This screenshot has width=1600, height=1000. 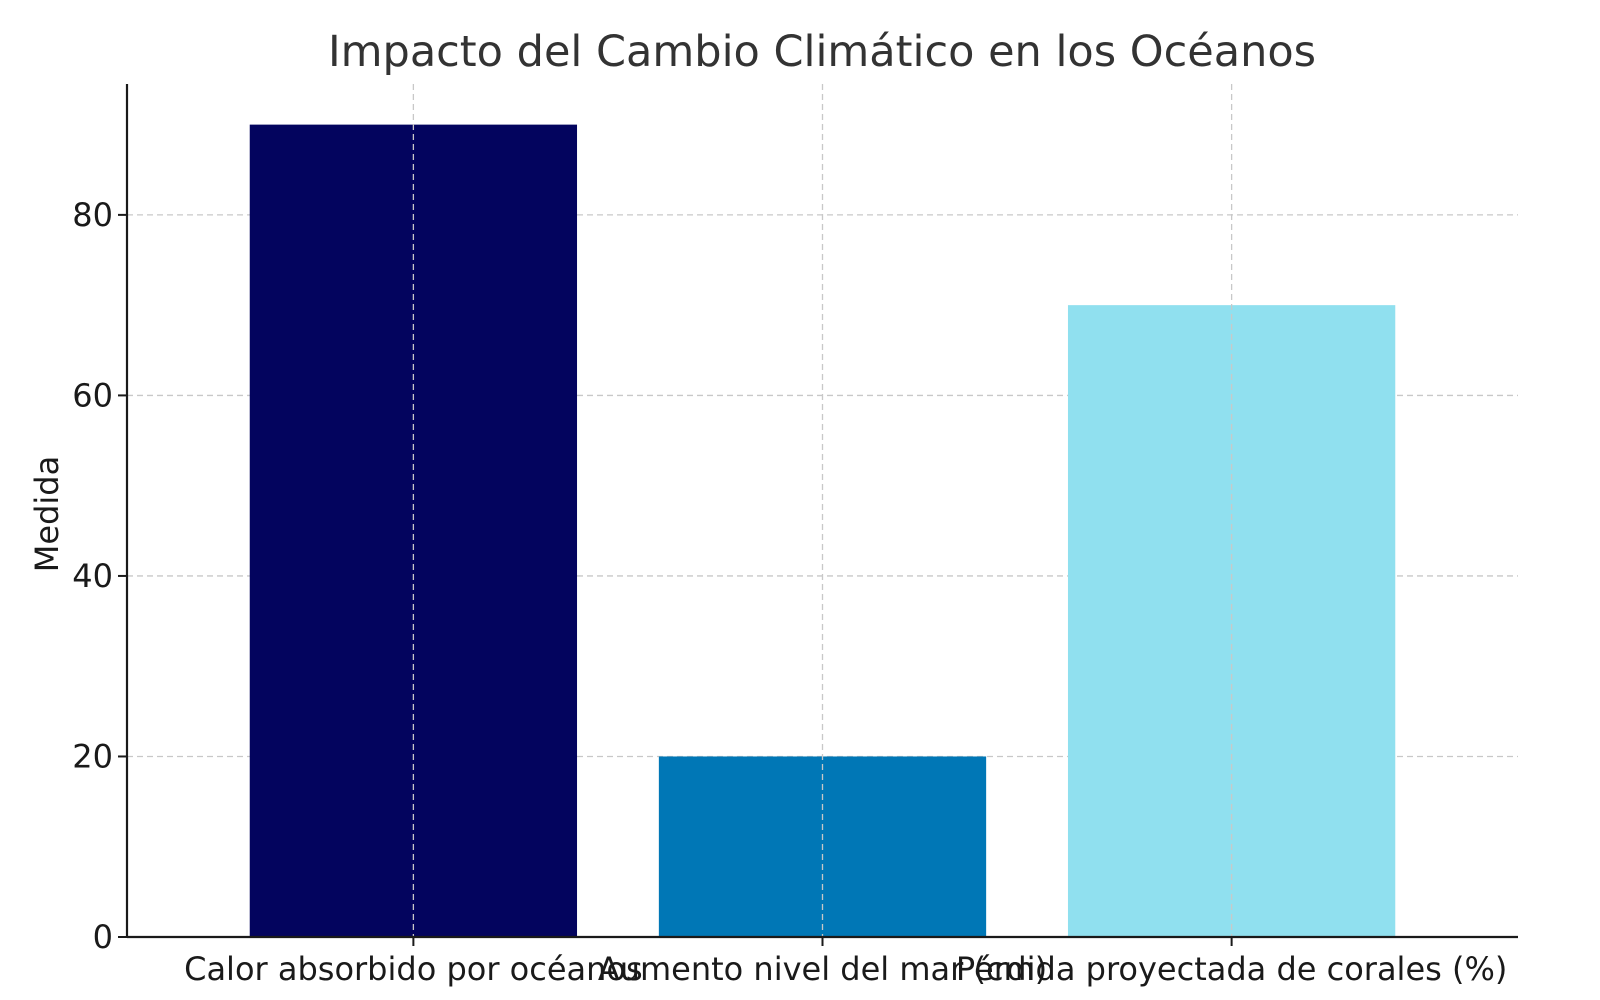 What do you see at coordinates (92, 215) in the screenshot?
I see `y-tick-label: 80` at bounding box center [92, 215].